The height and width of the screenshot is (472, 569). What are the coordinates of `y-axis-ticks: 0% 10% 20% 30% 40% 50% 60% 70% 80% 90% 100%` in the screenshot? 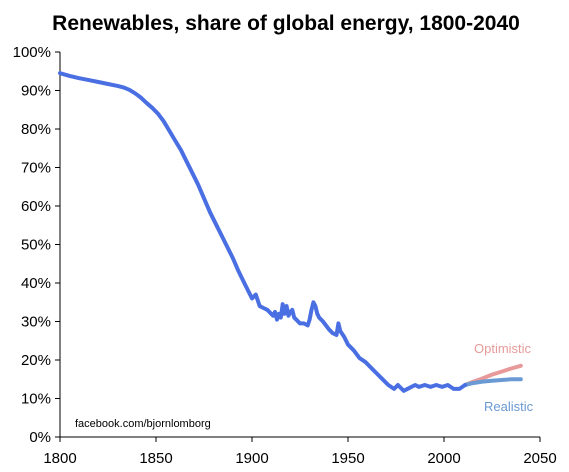 It's located at (36, 245).